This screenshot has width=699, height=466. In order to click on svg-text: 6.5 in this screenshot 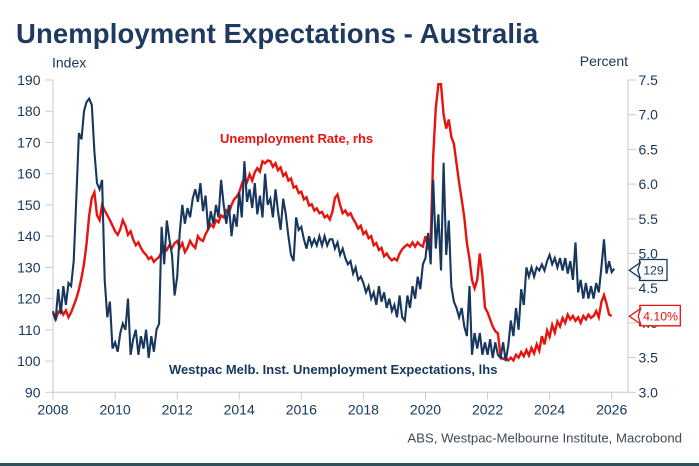, I will do `click(649, 149)`.